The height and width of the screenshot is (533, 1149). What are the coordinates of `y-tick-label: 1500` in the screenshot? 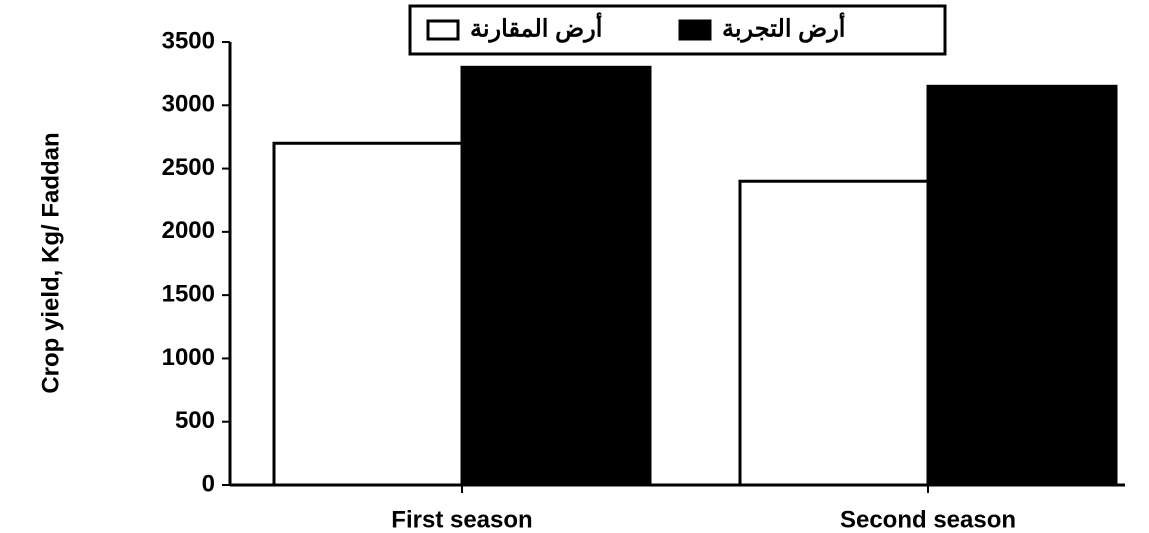 It's located at (188, 293).